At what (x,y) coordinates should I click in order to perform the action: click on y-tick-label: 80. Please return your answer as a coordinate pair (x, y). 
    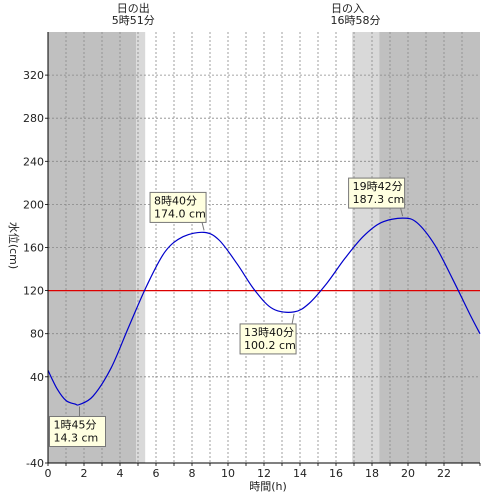
    Looking at the image, I should click on (37, 334).